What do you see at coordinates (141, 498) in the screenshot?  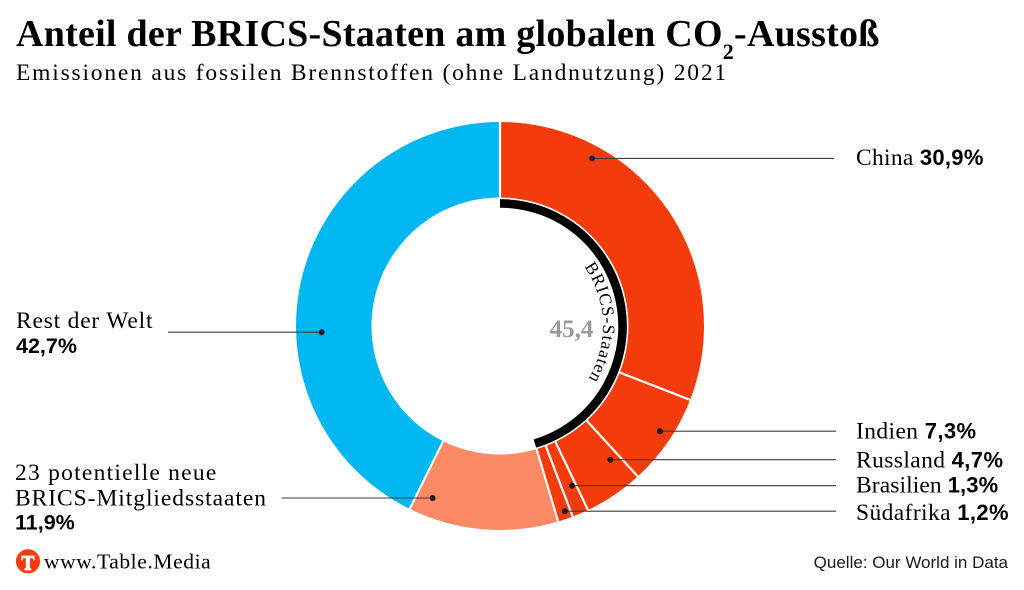 I see `svg-text: BRICS-Mitgliedsstaaten` at bounding box center [141, 498].